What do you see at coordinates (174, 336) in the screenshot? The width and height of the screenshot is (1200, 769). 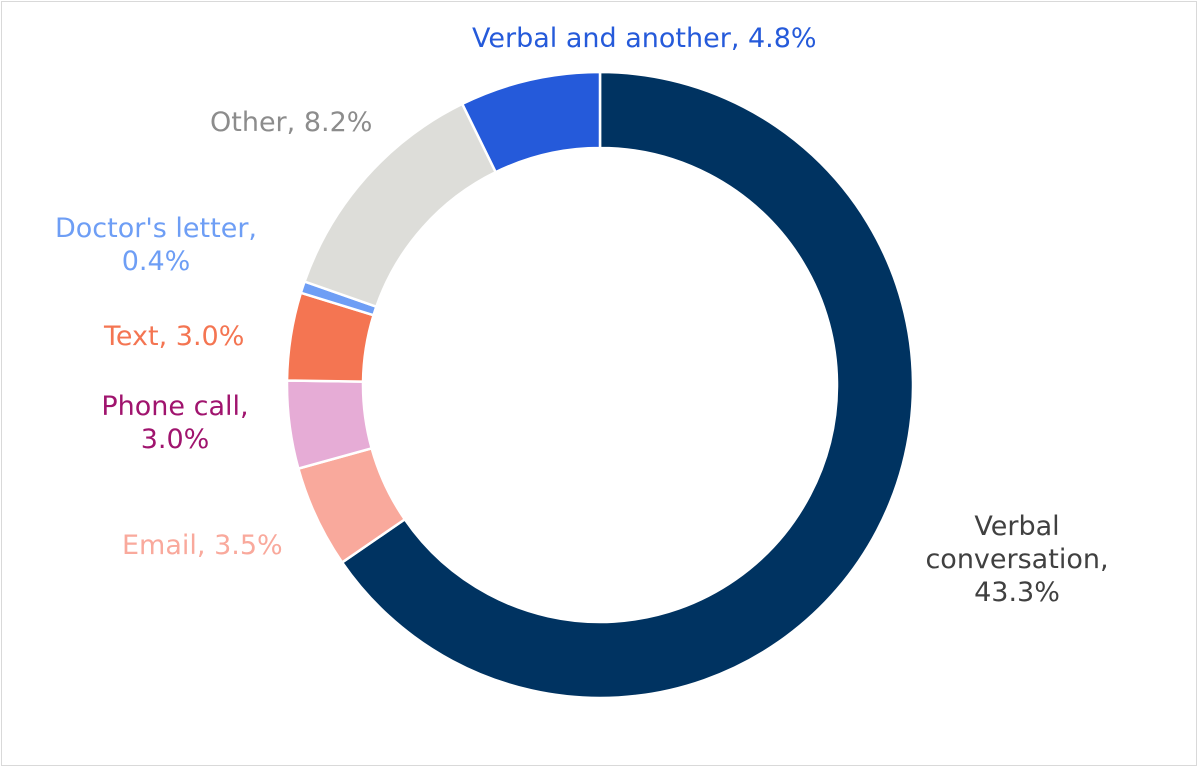 I see `label-text: Text, 3.0%` at bounding box center [174, 336].